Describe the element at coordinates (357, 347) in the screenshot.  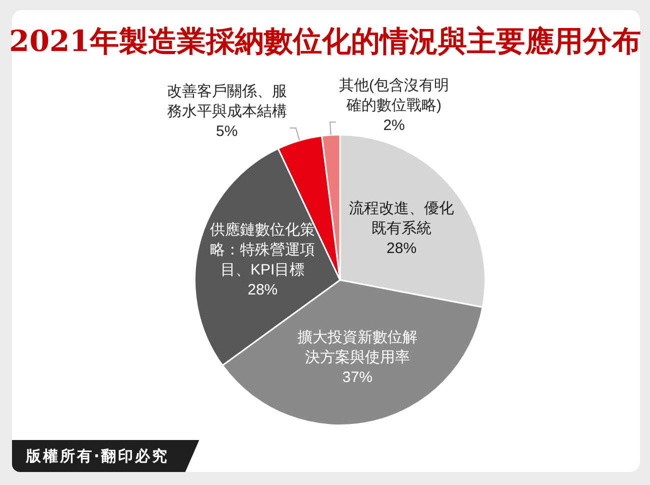
I see `slice-label: 擴大投資新數位解決方案與使用率` at that location.